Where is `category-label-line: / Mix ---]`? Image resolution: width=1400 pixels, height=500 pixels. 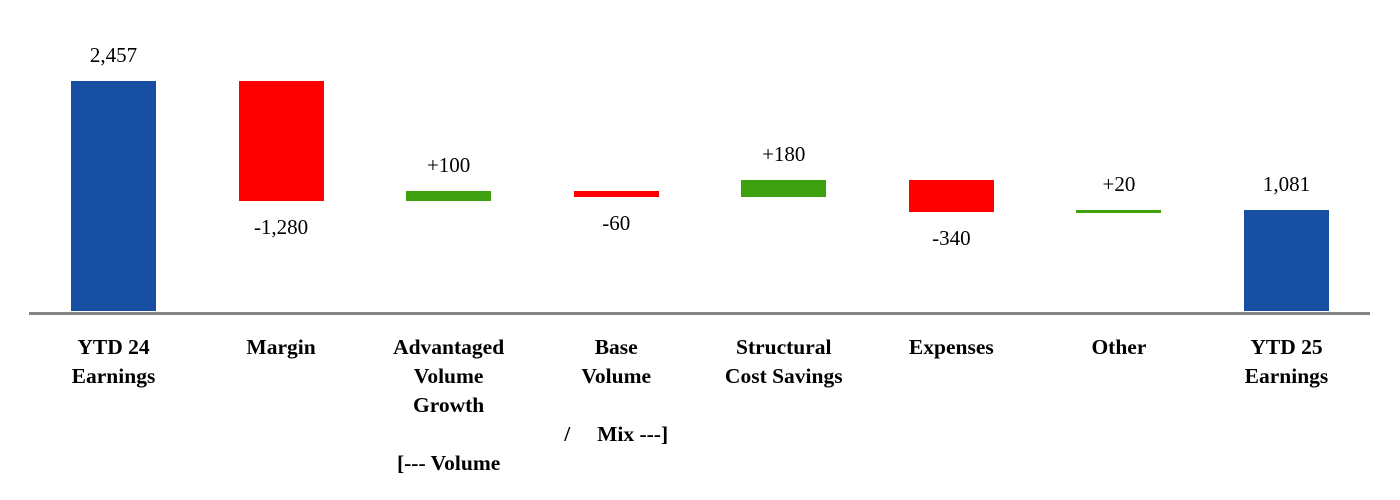 category-label-line: / Mix ---] is located at coordinates (616, 434).